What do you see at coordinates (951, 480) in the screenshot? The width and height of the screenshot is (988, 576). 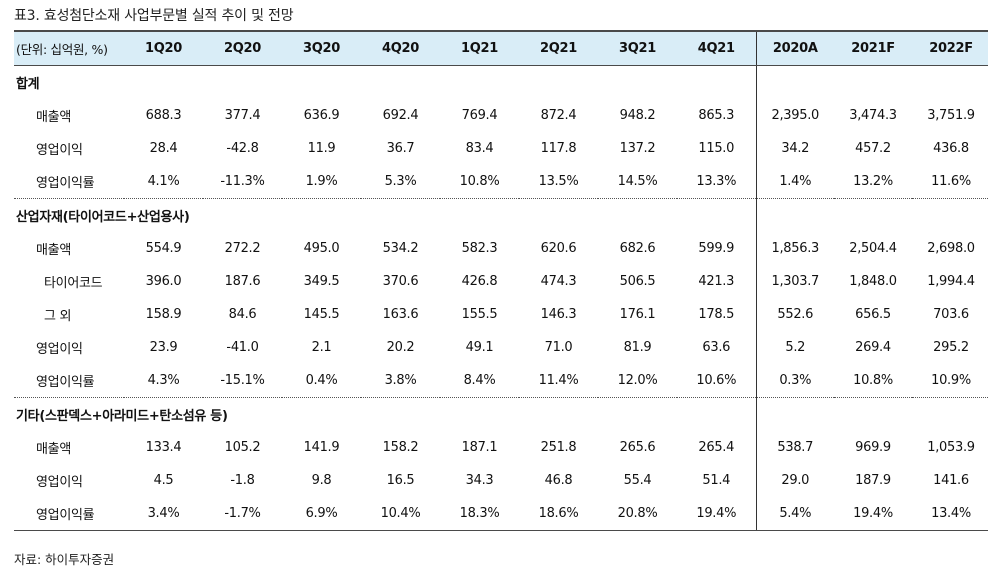 I see `table-cell: 141.6` at bounding box center [951, 480].